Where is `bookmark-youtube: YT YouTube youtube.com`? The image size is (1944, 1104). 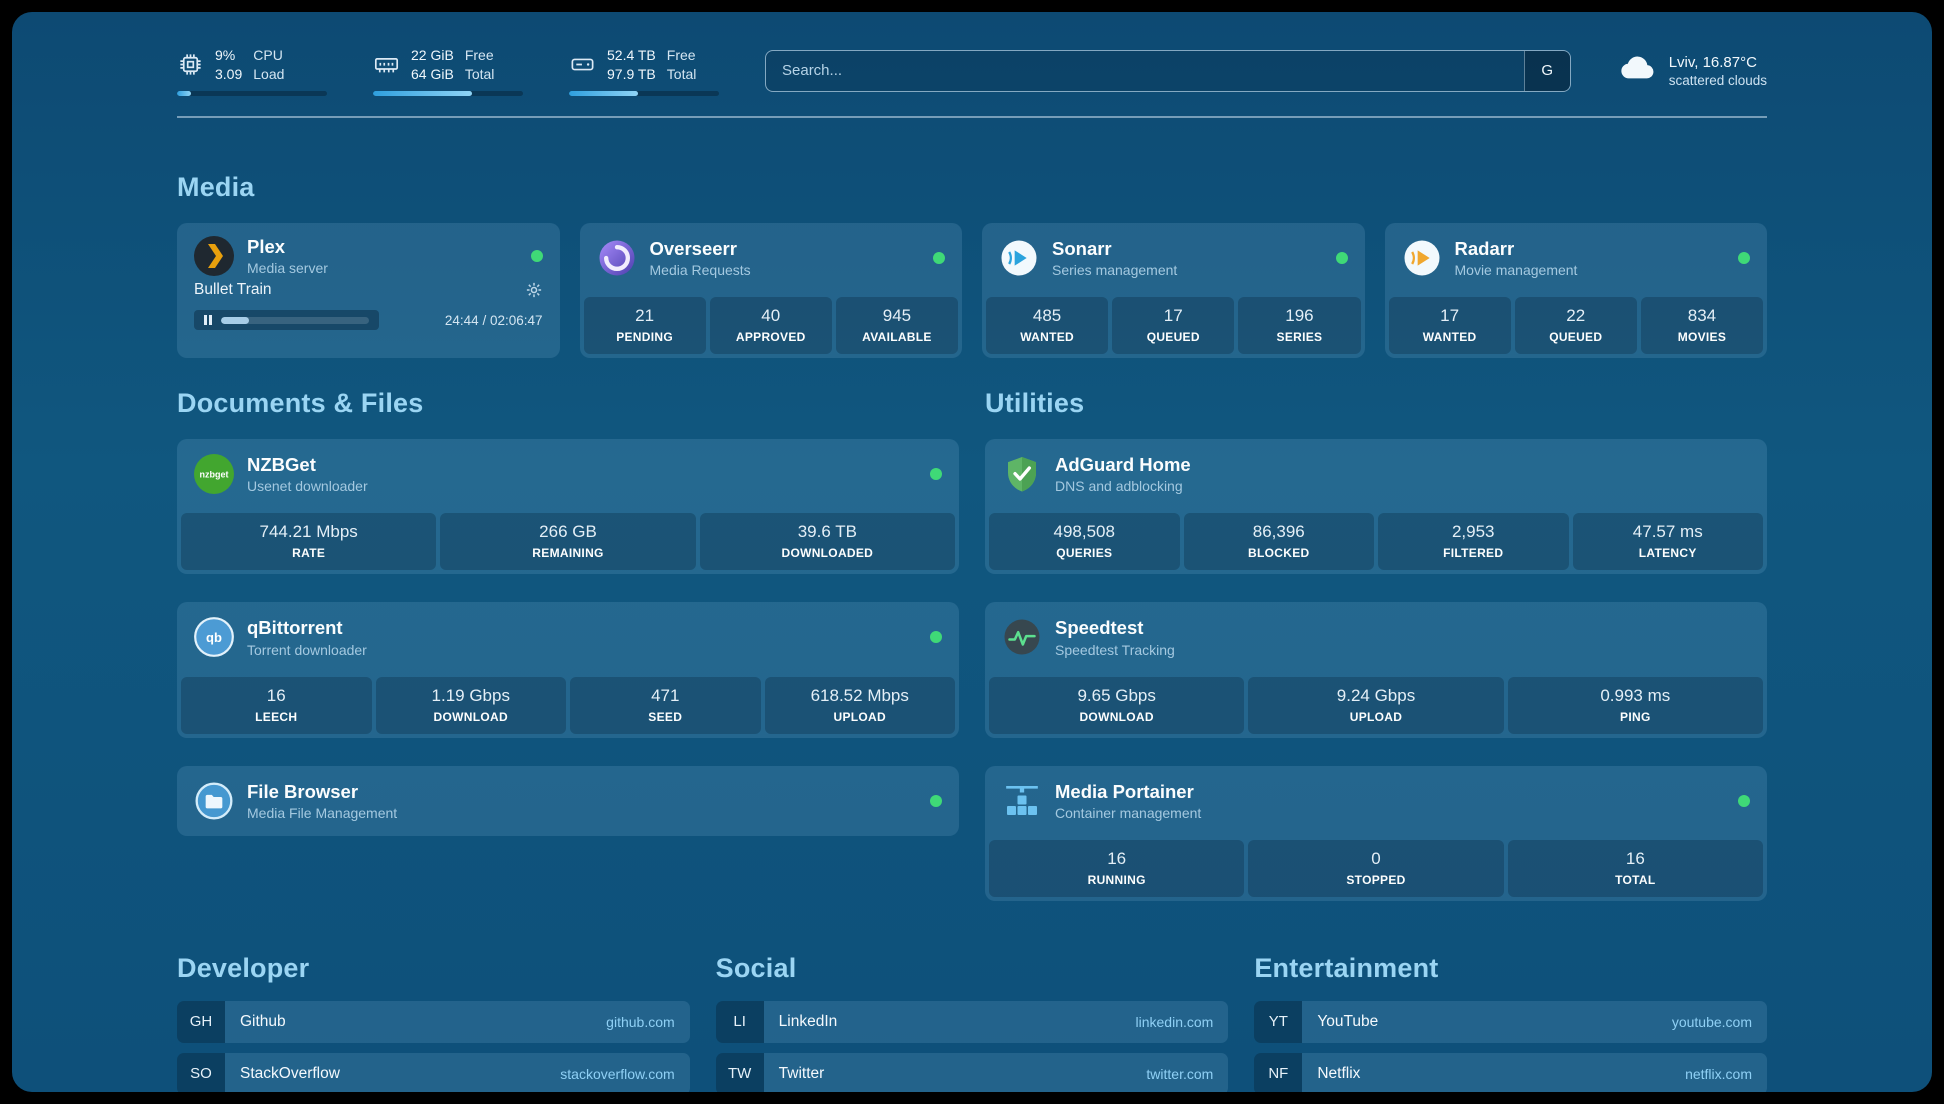 bookmark-youtube: YT YouTube youtube.com is located at coordinates (1510, 1021).